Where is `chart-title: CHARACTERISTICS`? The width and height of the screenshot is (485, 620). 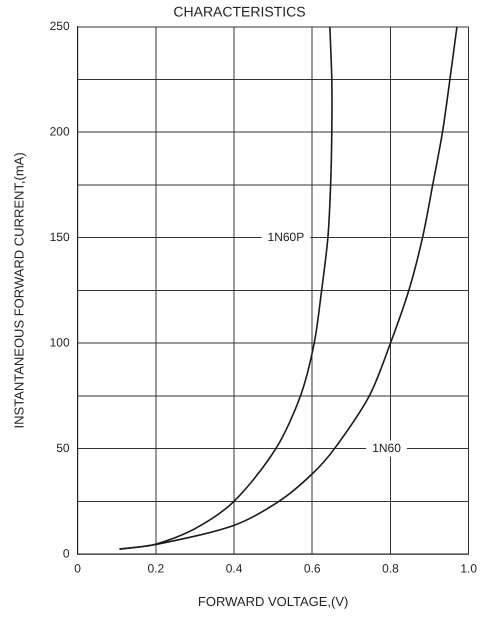 chart-title: CHARACTERISTICS is located at coordinates (239, 11).